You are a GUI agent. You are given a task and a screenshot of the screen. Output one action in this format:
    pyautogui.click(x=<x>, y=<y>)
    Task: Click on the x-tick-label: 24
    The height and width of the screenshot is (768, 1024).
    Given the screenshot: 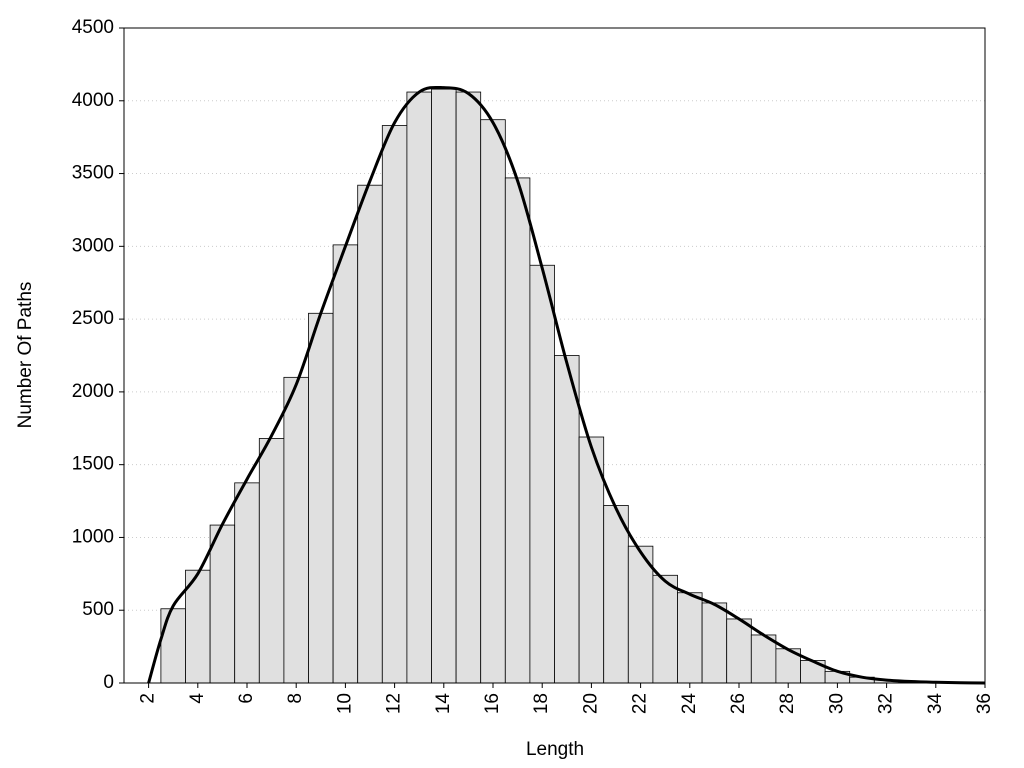 What is the action you would take?
    pyautogui.click(x=689, y=704)
    